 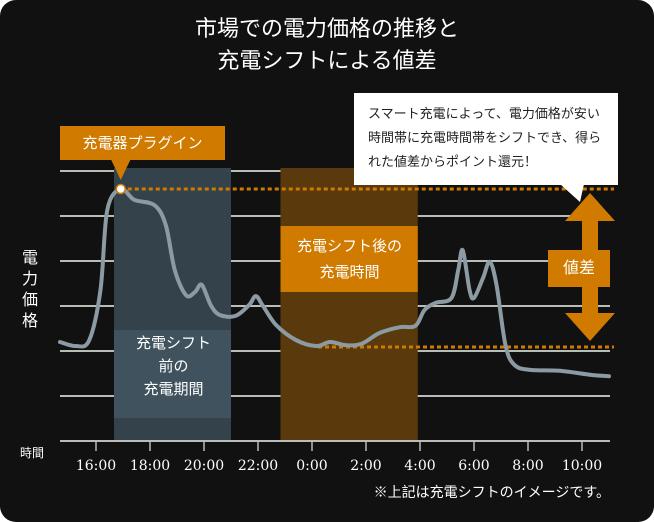 I want to click on footnote: ※上記は充電シフトのイメージです。, so click(x=491, y=493).